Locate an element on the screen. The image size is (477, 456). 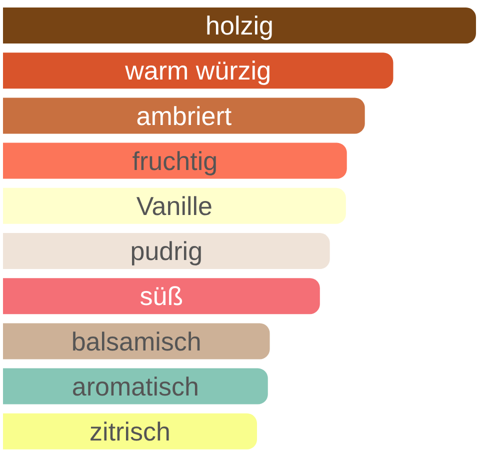
y-tick-label: balsamisch is located at coordinates (136, 341).